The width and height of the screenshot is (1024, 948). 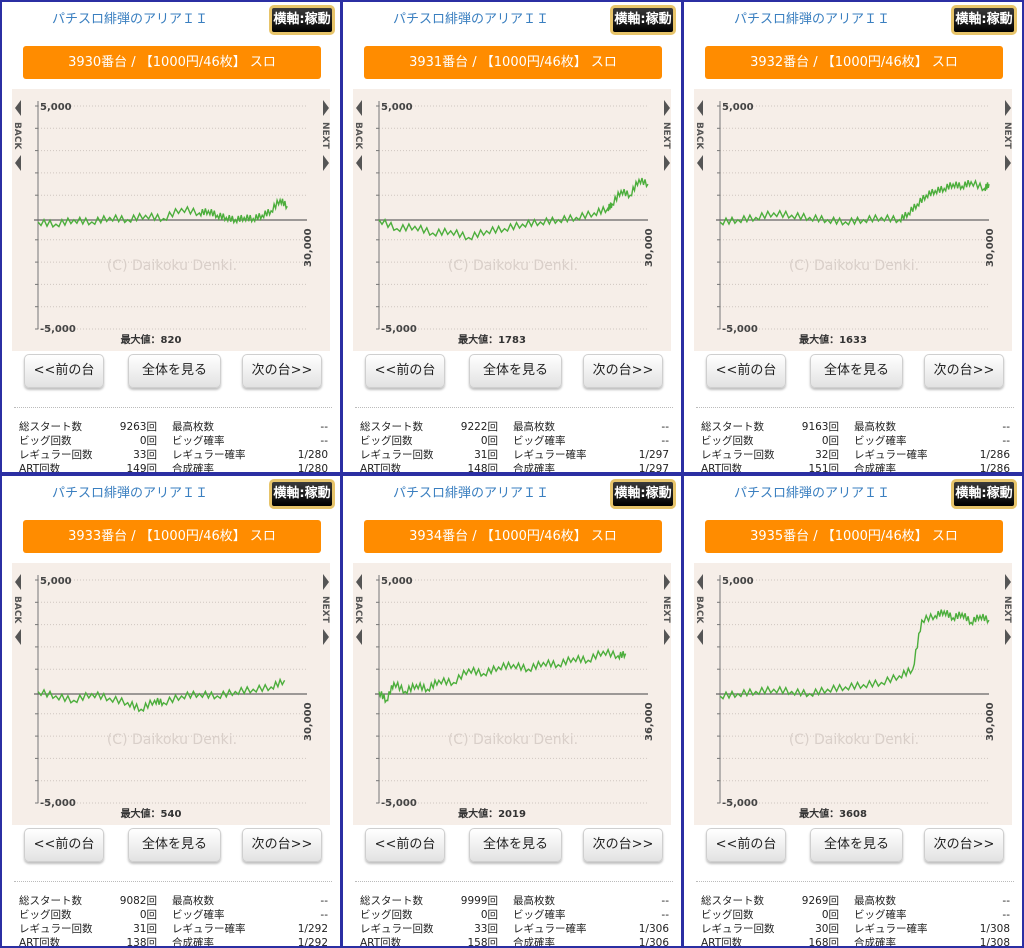 What do you see at coordinates (649, 721) in the screenshot?
I see `x-right-label: 36,000` at bounding box center [649, 721].